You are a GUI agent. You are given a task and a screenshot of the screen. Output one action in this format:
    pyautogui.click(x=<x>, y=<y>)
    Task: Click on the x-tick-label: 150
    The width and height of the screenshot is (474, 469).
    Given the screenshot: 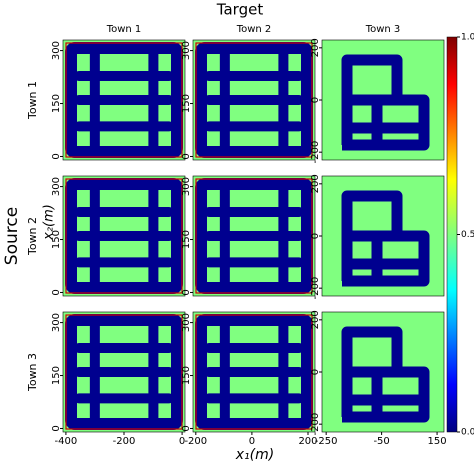 What is the action you would take?
    pyautogui.click(x=437, y=441)
    